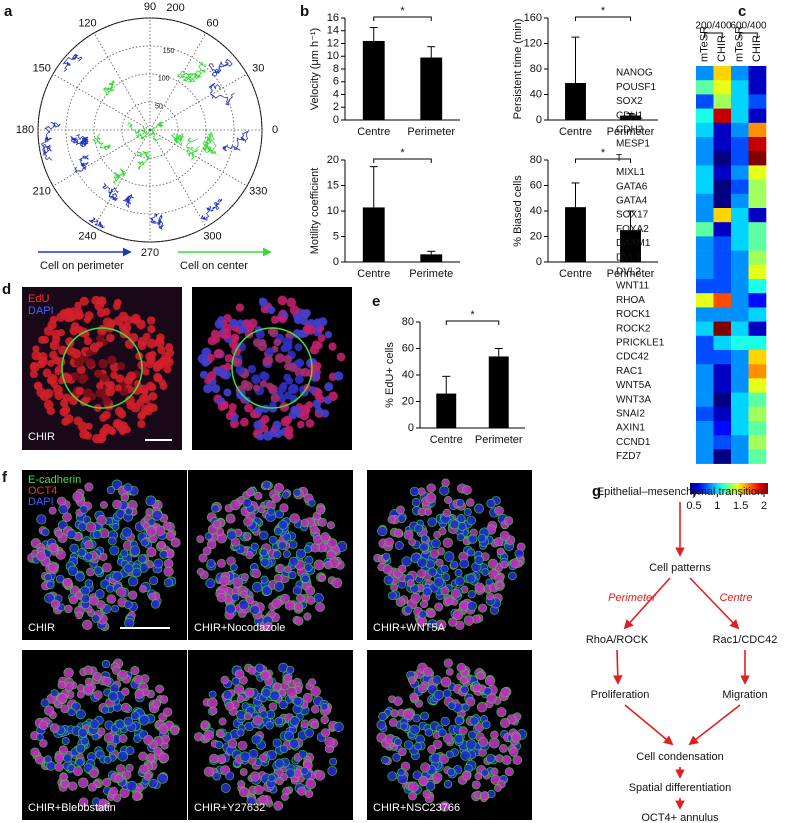 This screenshot has height=823, width=788. What do you see at coordinates (632, 598) in the screenshot?
I see `edge-label: Perimeter` at bounding box center [632, 598].